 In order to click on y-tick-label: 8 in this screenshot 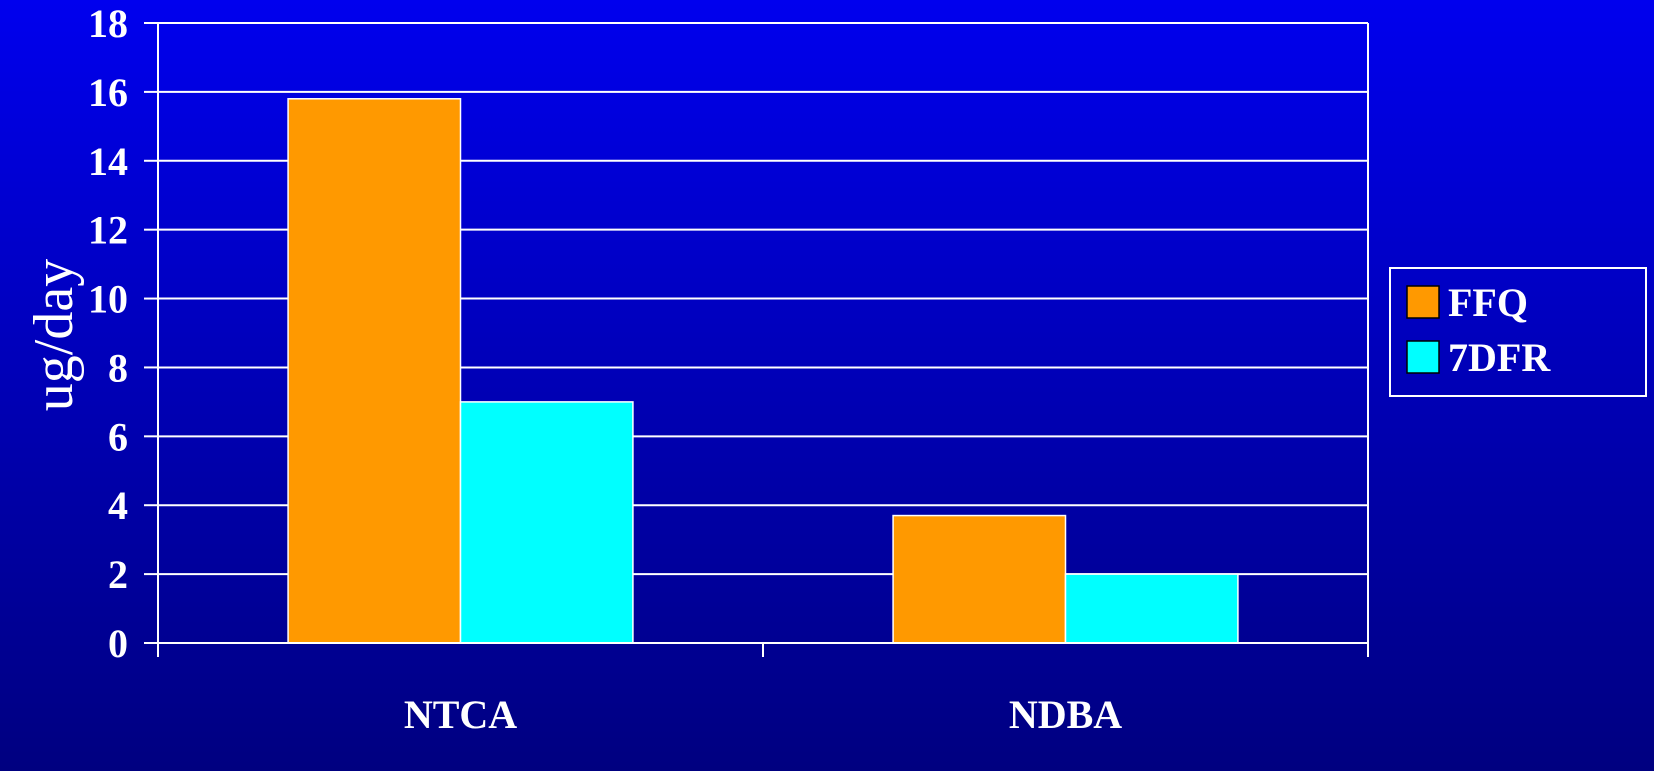, I will do `click(118, 367)`.